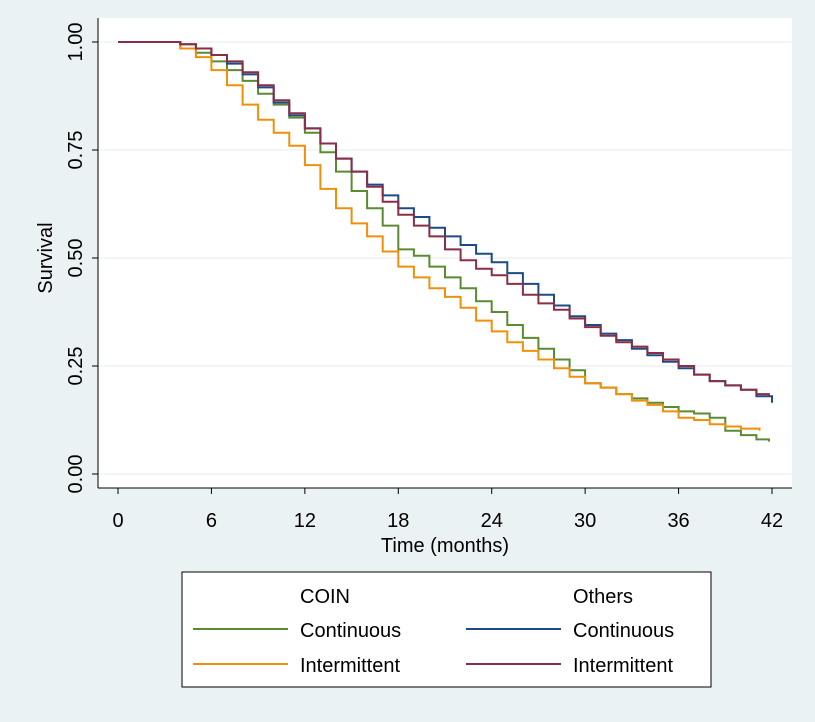 This screenshot has height=722, width=815. What do you see at coordinates (76, 258) in the screenshot?
I see `y-tick-label: 0.50` at bounding box center [76, 258].